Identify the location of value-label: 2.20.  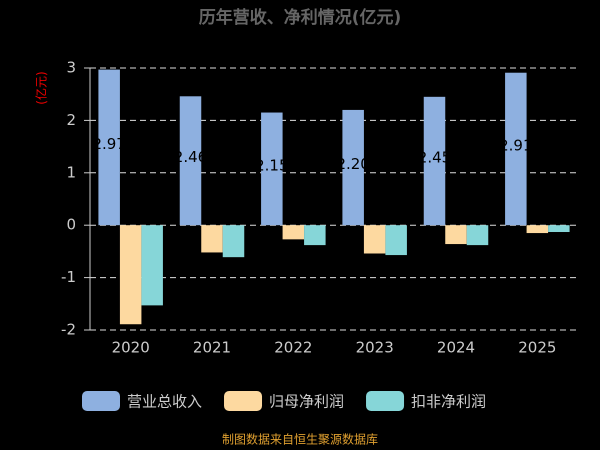
(352, 164).